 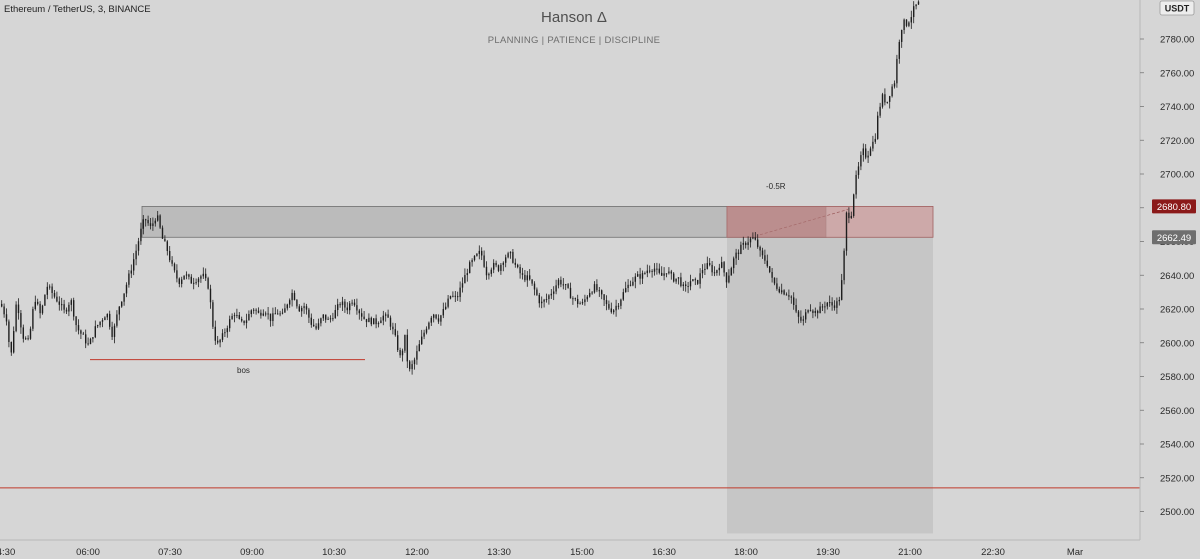 What do you see at coordinates (828, 552) in the screenshot?
I see `x-tick-label: 19:30` at bounding box center [828, 552].